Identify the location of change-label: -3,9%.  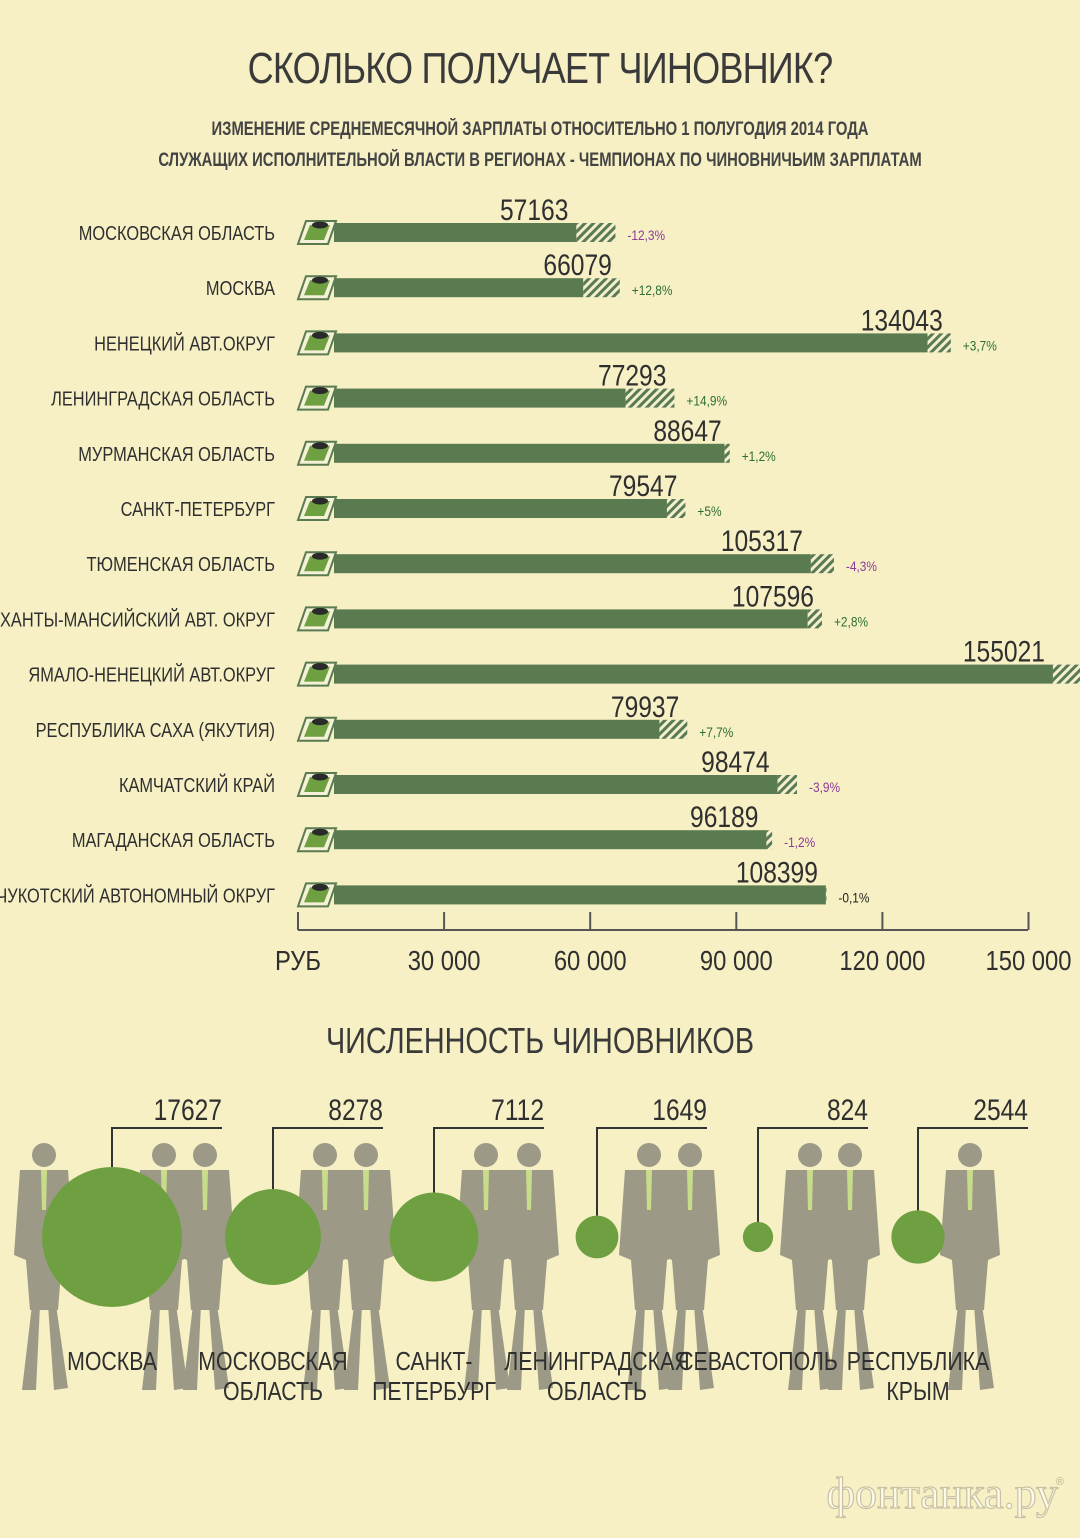
(824, 787).